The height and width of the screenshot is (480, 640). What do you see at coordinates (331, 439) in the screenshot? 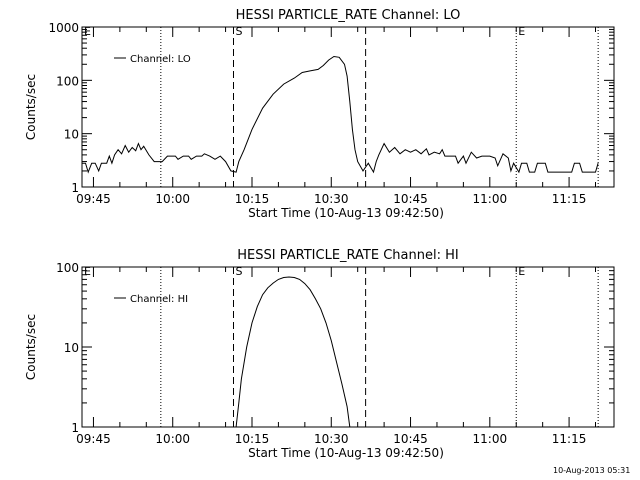
I see `chart2-x-tick-label: 10:30` at bounding box center [331, 439].